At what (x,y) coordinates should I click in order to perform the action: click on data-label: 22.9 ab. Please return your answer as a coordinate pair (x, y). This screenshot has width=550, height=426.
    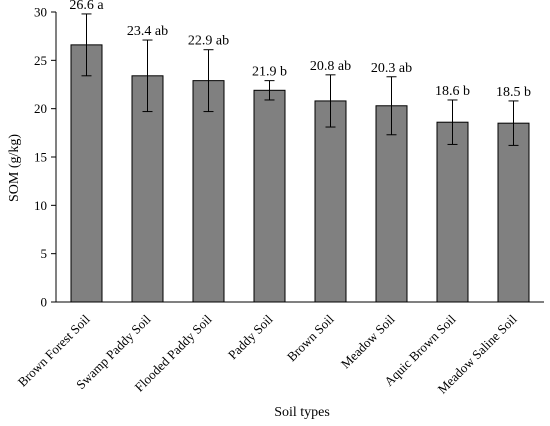
    Looking at the image, I should click on (208, 41).